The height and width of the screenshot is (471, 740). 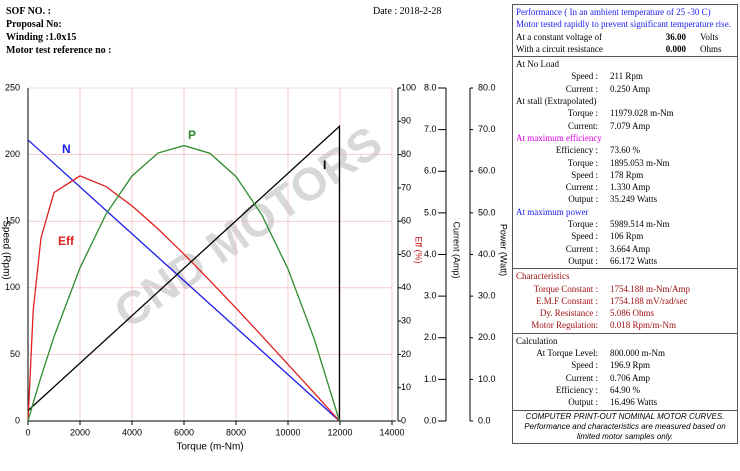 I want to click on y-tick-label: 100, so click(x=12, y=287).